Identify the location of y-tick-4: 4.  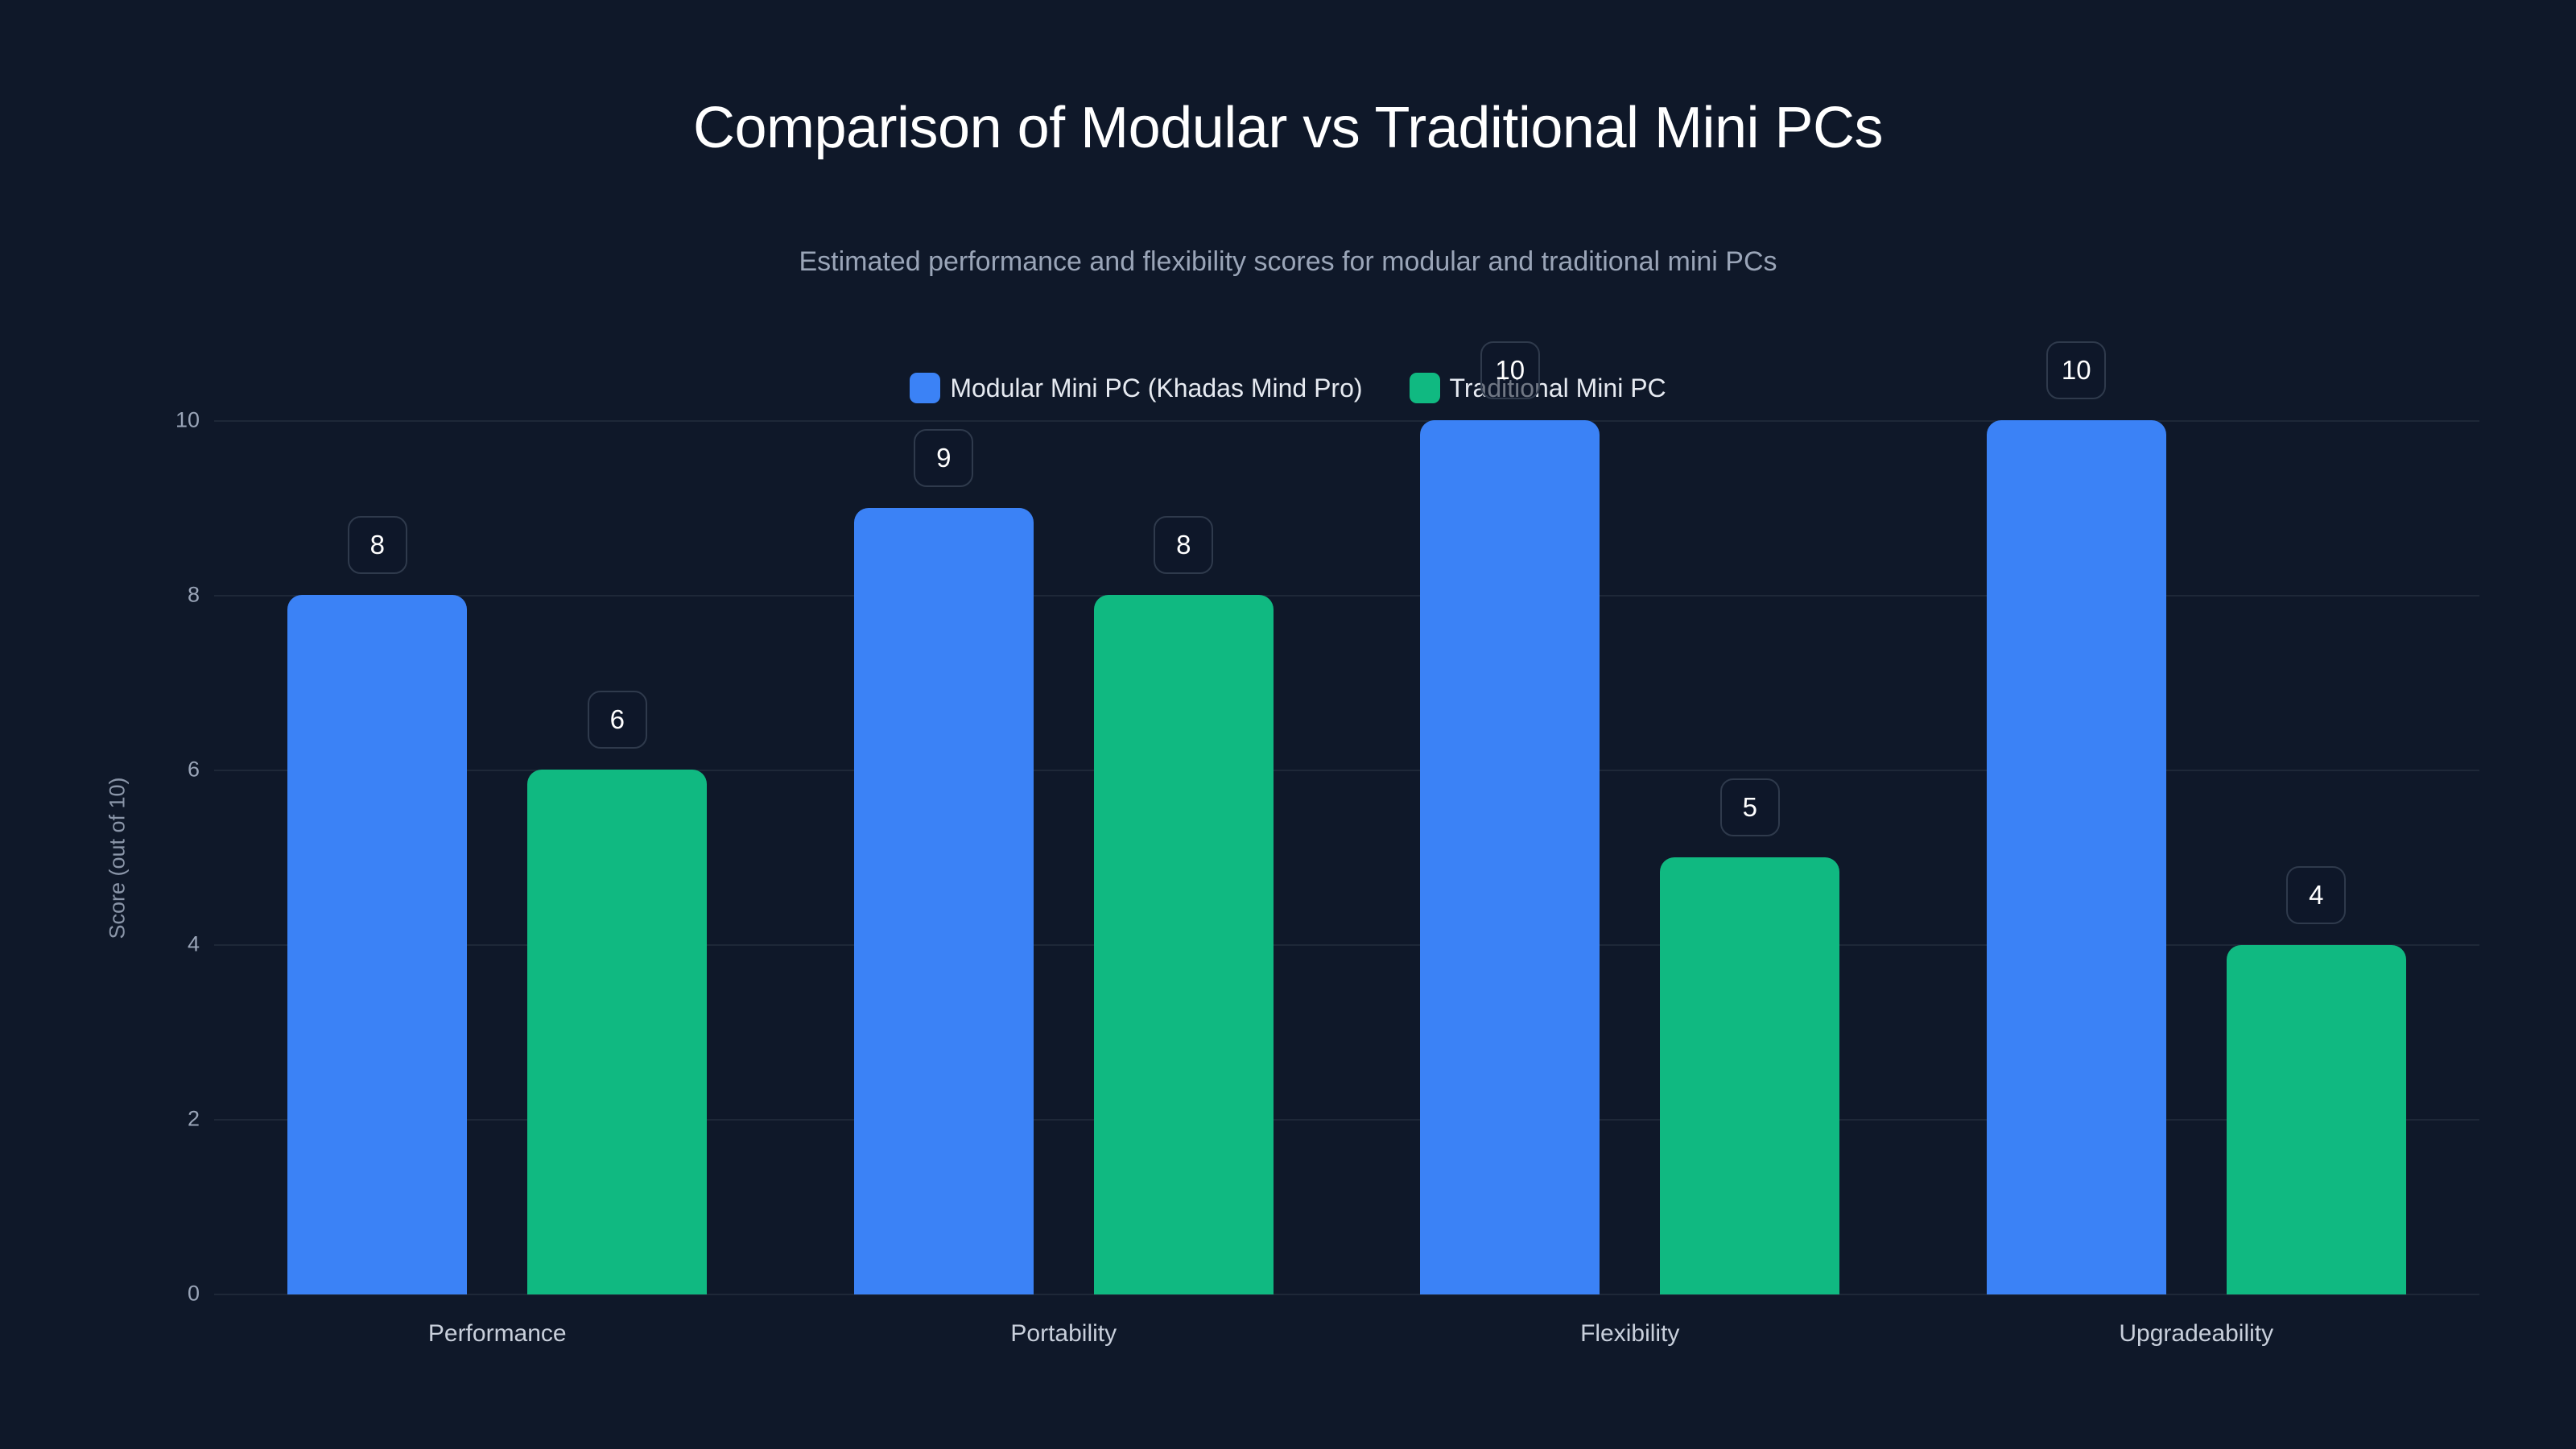
(193, 943).